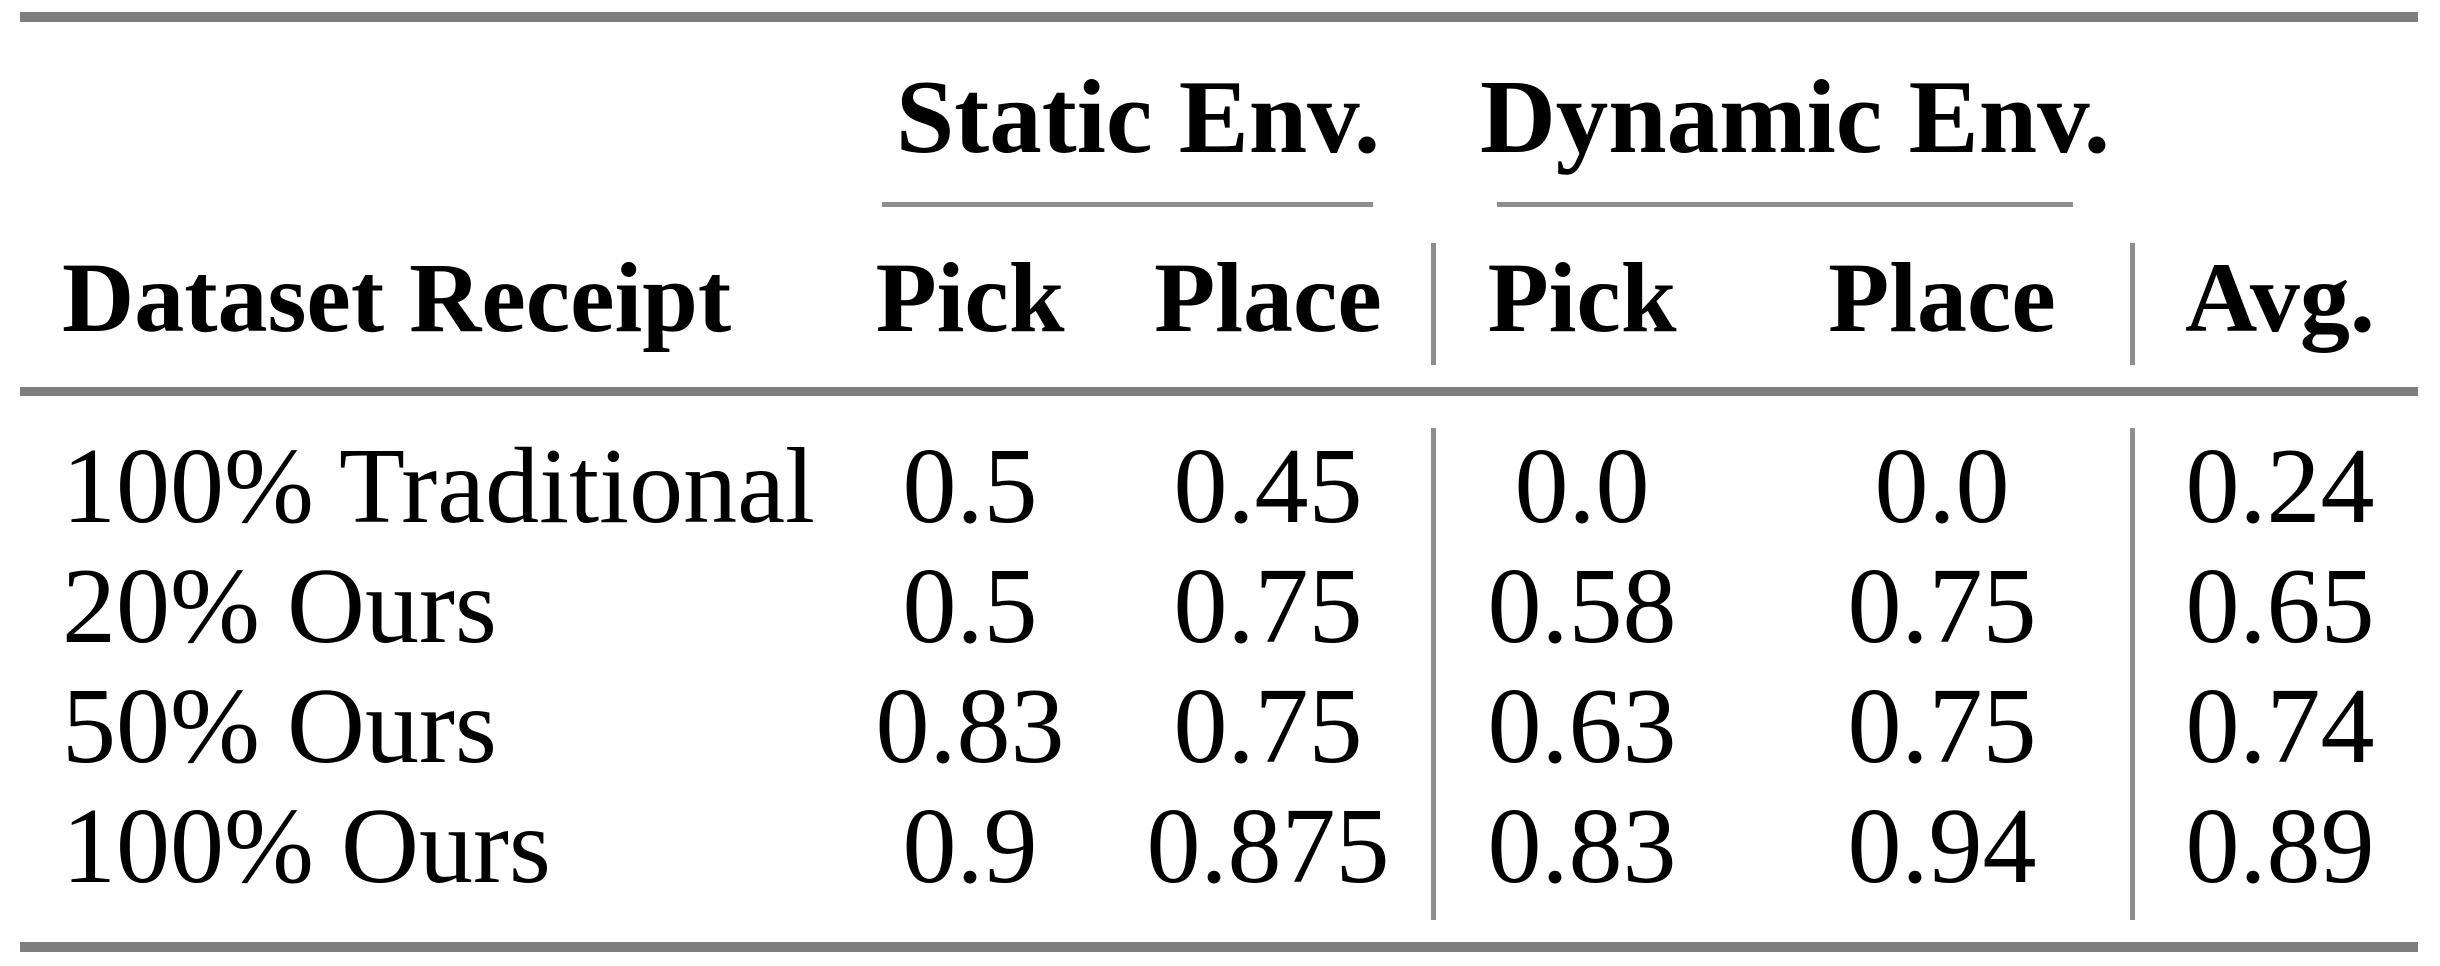  I want to click on table-row: 50% Ours 0.83 0.75 0.63 0.75 0.74, so click(1220, 733).